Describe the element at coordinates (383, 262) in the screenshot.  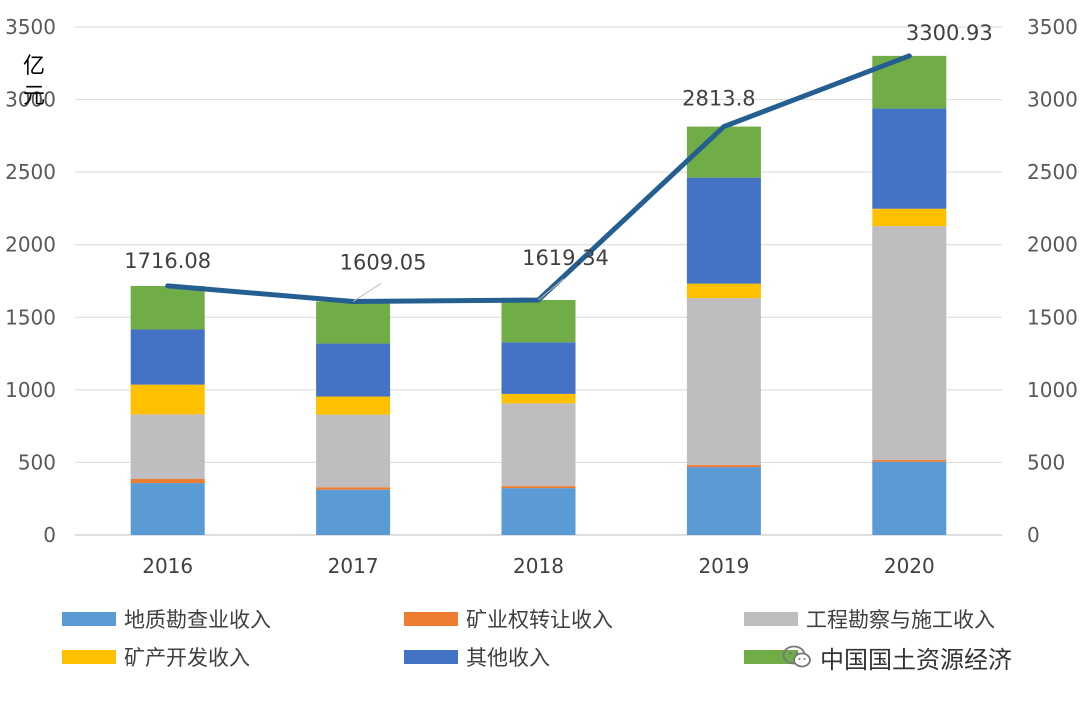
I see `data-label: 1609.05` at that location.